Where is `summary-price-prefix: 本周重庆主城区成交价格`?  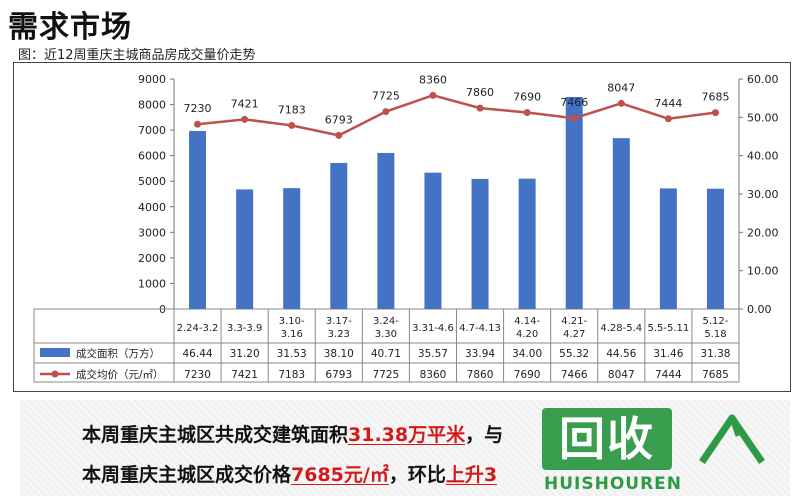
summary-price-prefix: 本周重庆主城区成交价格 is located at coordinates (187, 475).